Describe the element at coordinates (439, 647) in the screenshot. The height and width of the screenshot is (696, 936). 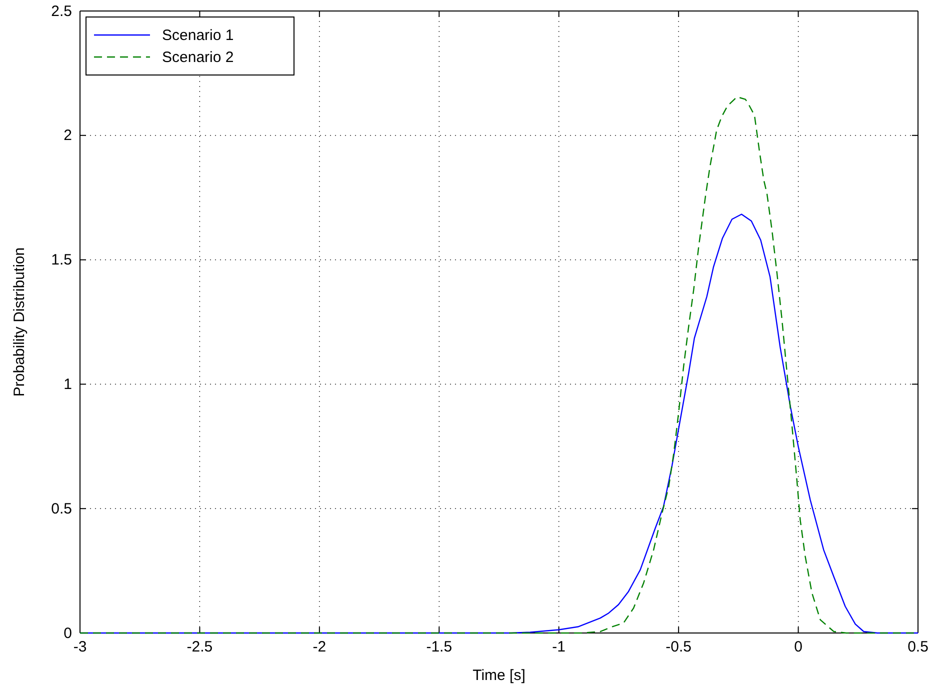
I see `x-tick-label: -1.5` at that location.